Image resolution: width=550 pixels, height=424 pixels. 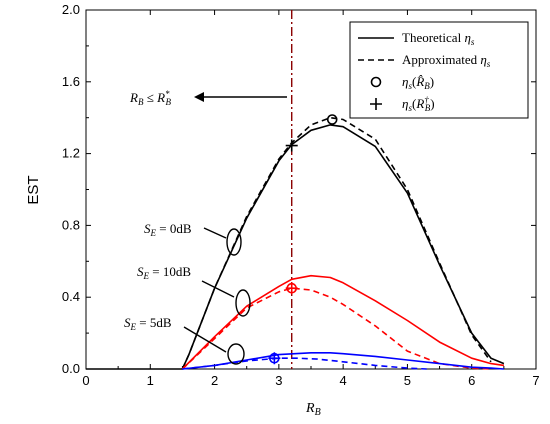 I want to click on x-axis-title: RB, so click(x=313, y=409).